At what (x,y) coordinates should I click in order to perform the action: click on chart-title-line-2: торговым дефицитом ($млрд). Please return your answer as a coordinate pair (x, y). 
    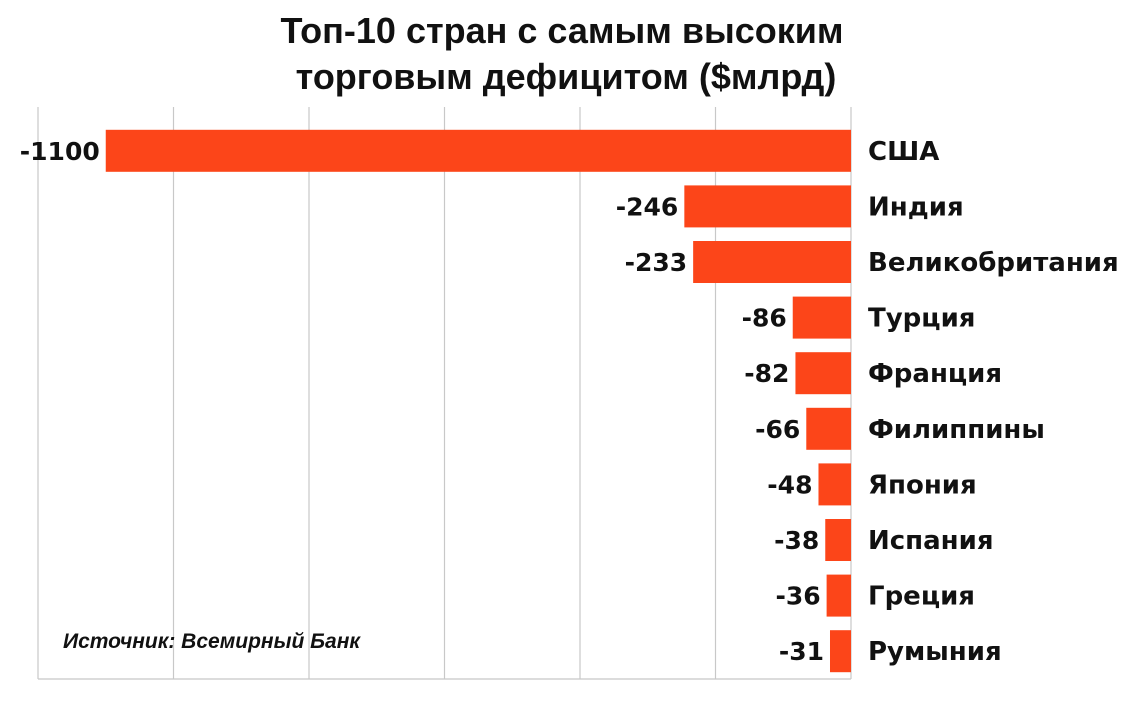
    Looking at the image, I should click on (566, 76).